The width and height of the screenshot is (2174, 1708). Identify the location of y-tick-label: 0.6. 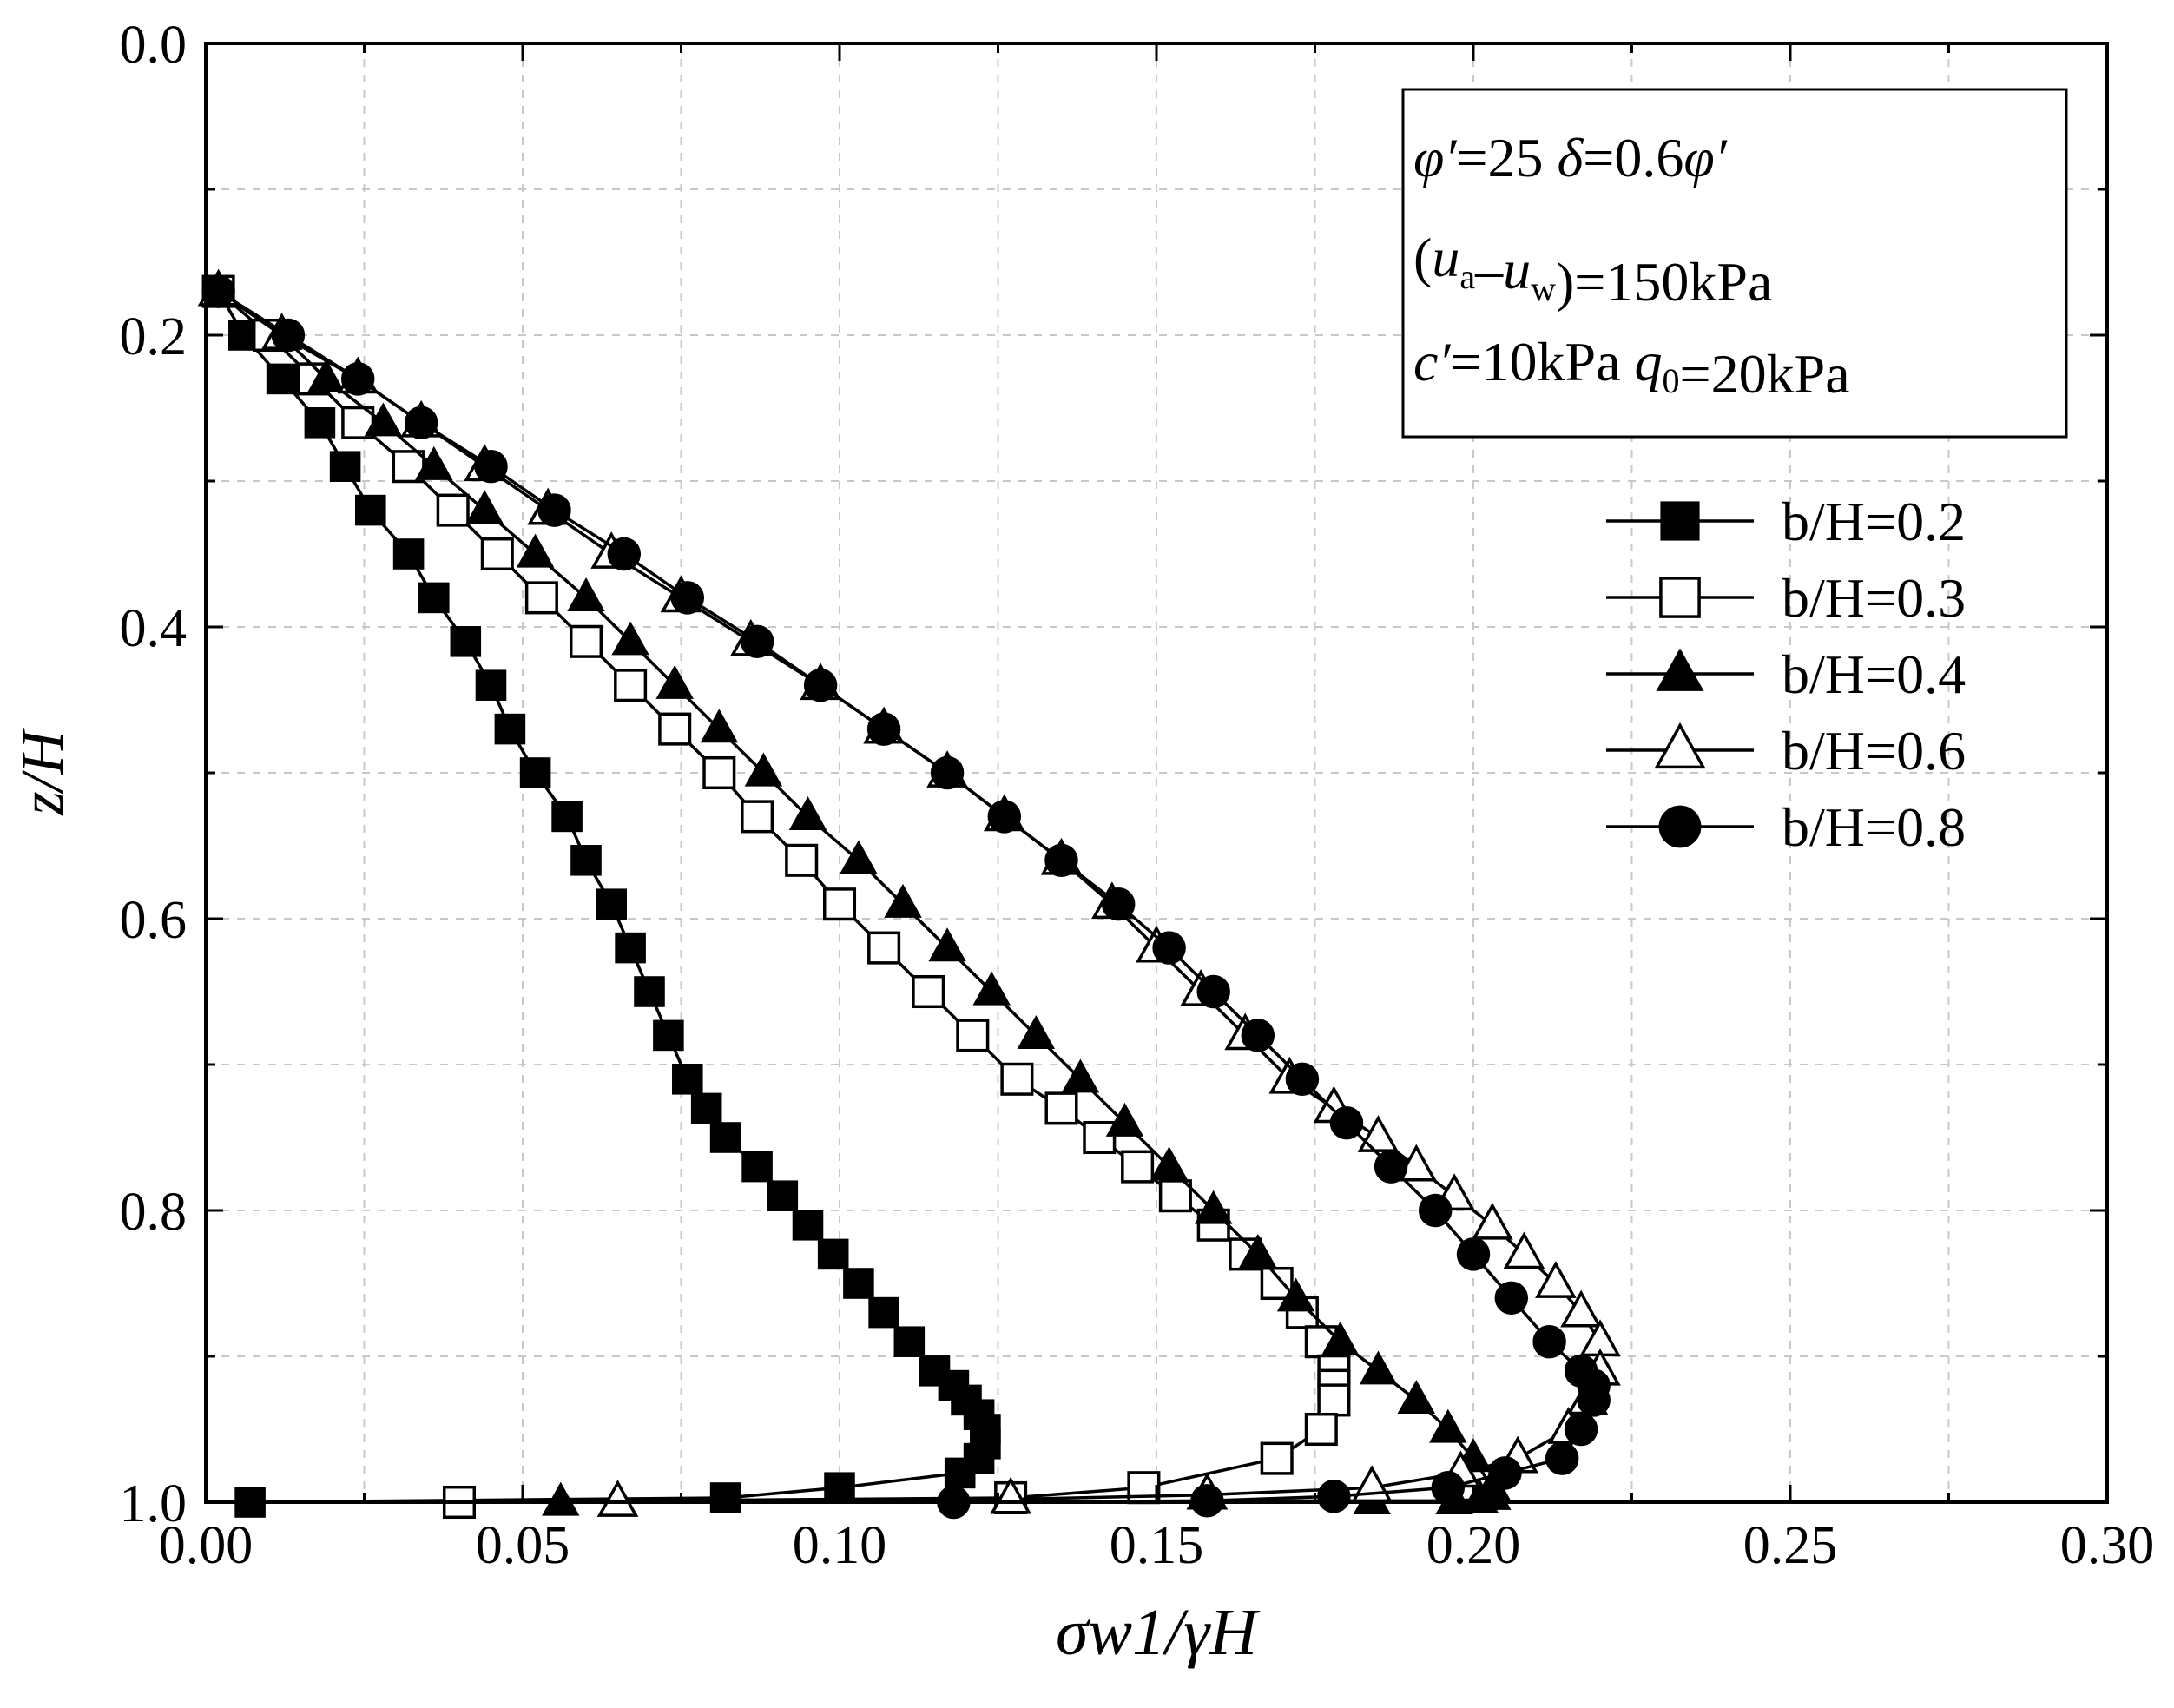
(154, 920).